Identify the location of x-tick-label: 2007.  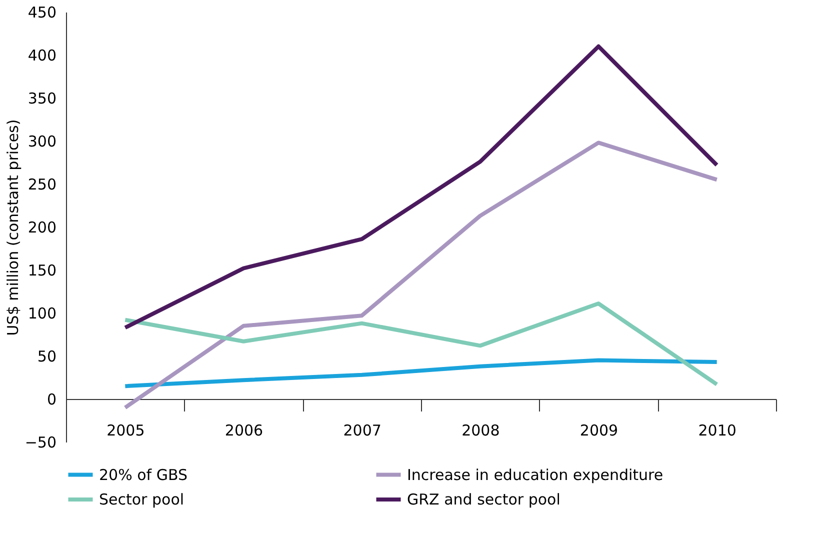
(362, 431).